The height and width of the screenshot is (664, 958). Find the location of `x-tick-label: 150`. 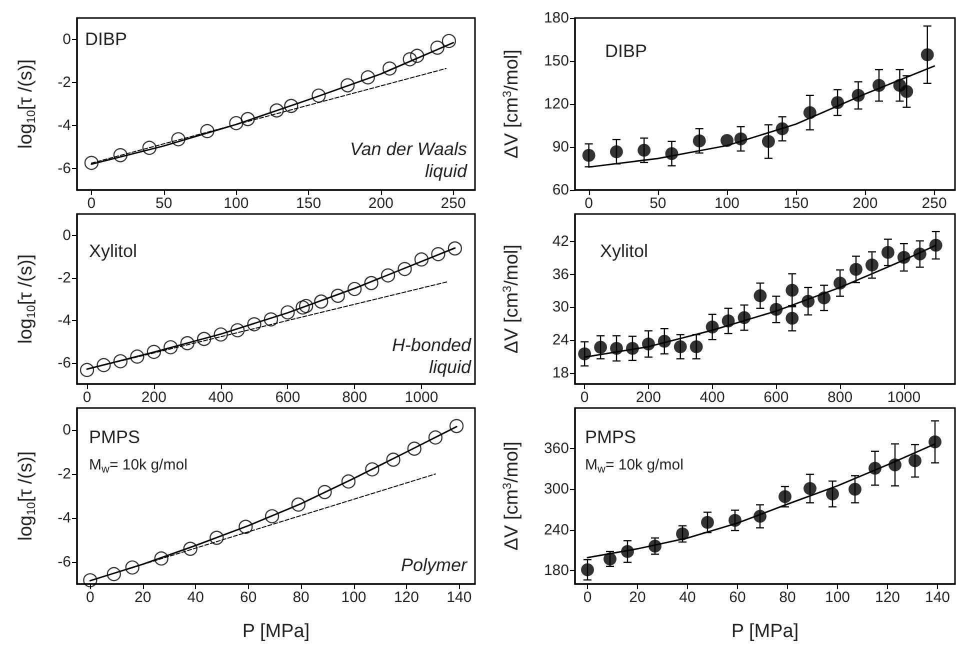

x-tick-label: 150 is located at coordinates (309, 203).